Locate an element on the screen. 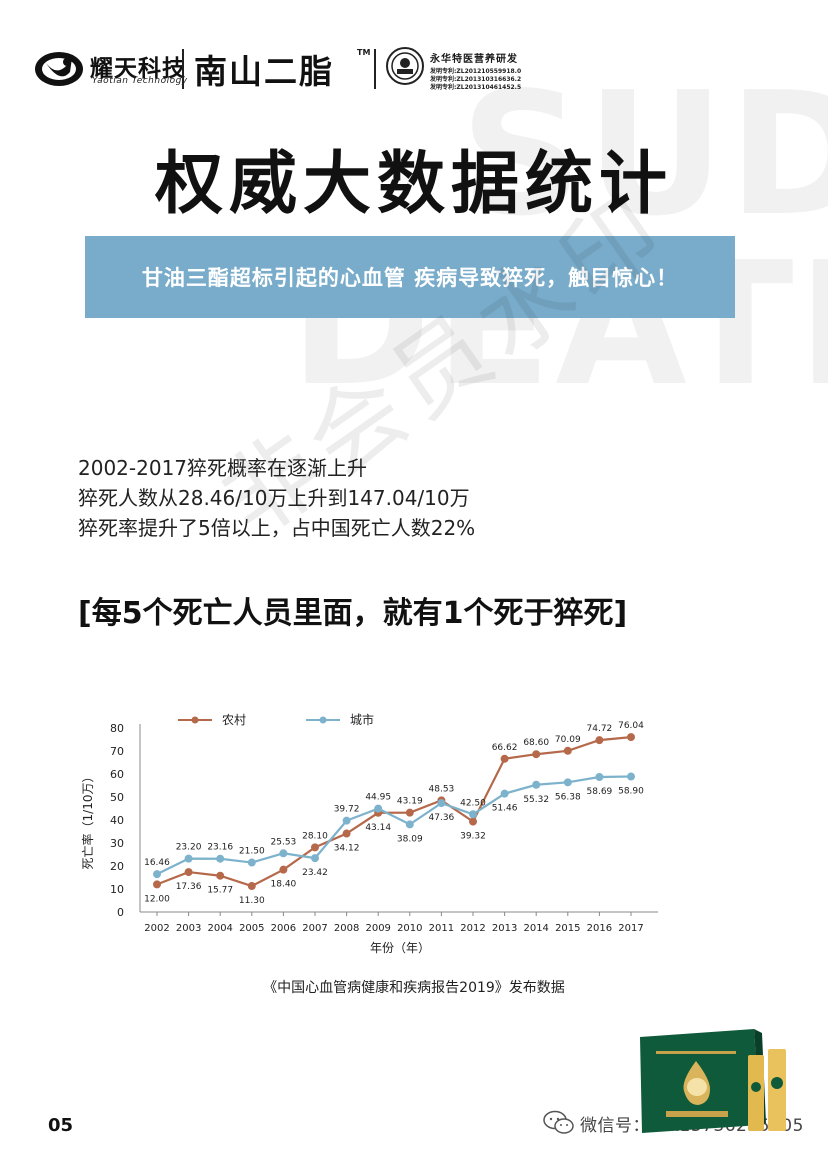 Image resolution: width=828 pixels, height=1158 pixels. data-label: 18.40 is located at coordinates (284, 885).